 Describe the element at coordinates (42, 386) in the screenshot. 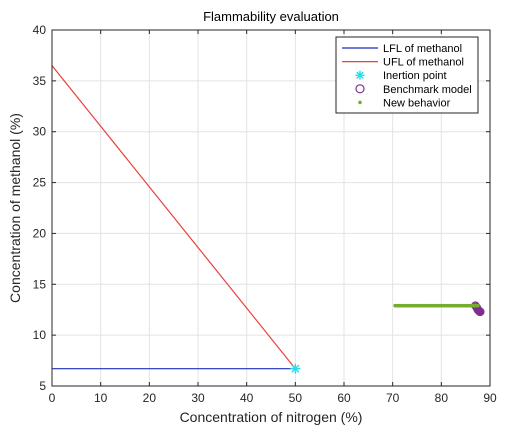

I see `y-tick-label: 5` at that location.